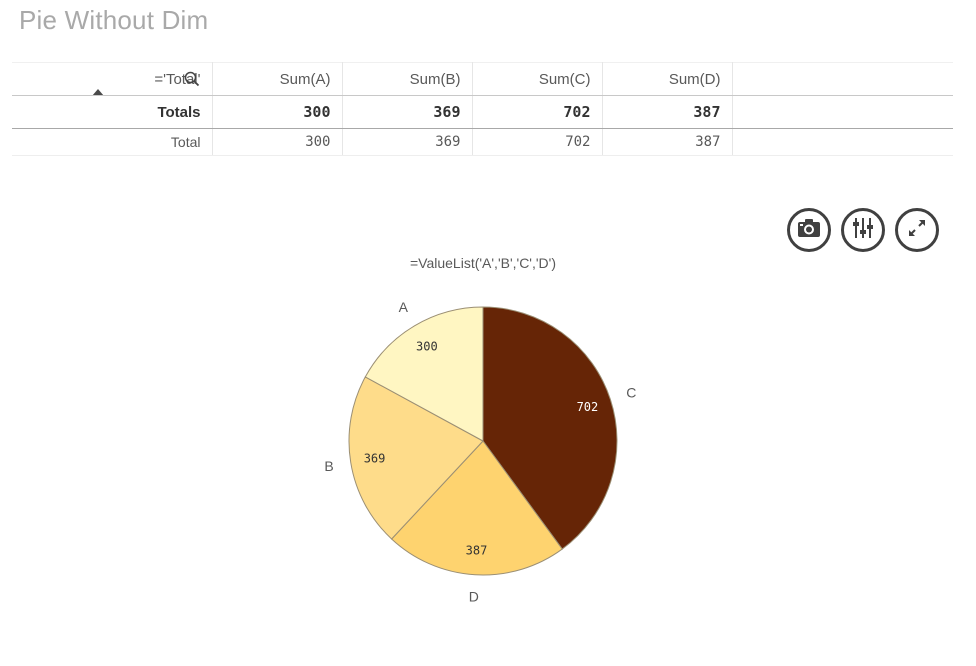 This screenshot has height=666, width=976. I want to click on chart-title: =ValueList('A','B','C','D'), so click(482, 263).